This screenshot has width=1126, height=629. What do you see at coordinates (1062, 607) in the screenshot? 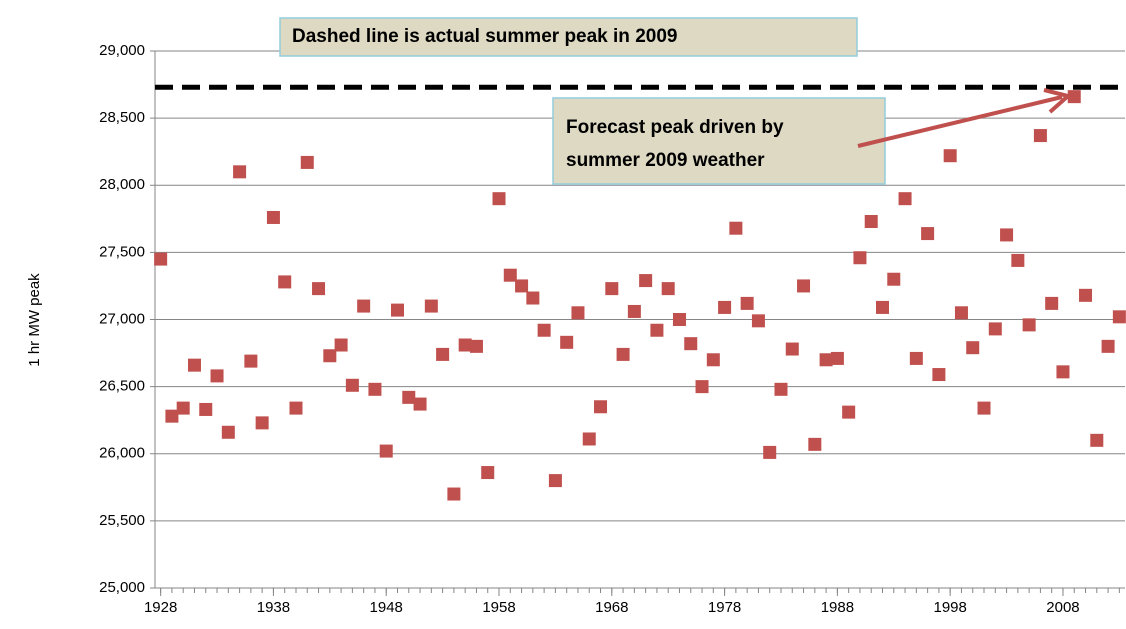
I see `x-tick-label: 2008` at bounding box center [1062, 607].